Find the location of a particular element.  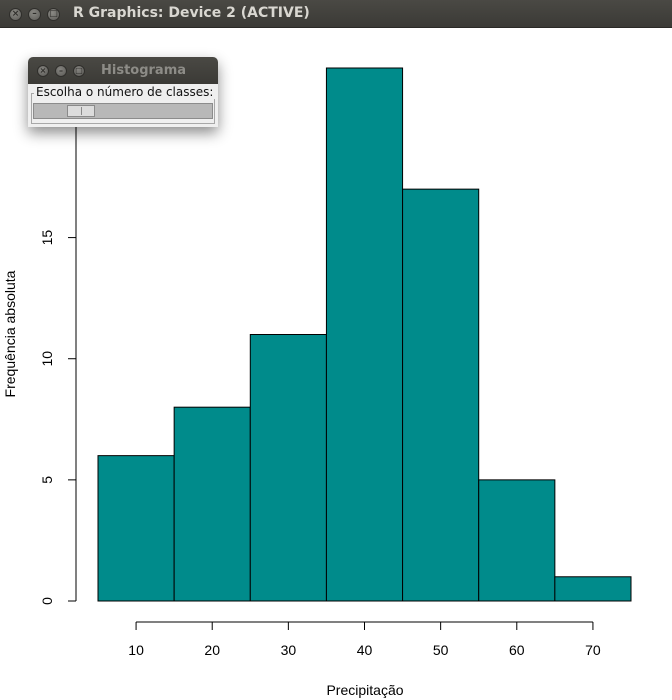

y-axis-label: Frequência absoluta is located at coordinates (10, 333).